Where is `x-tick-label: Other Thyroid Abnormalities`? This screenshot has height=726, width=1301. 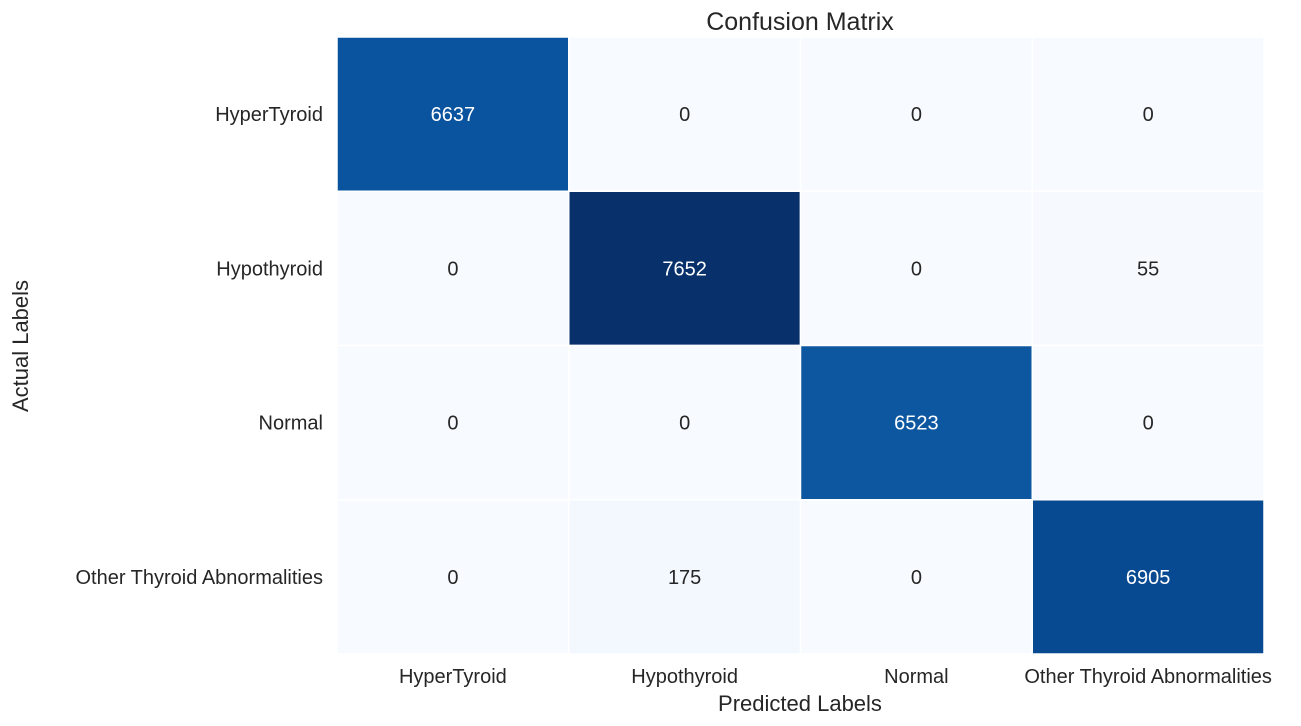
x-tick-label: Other Thyroid Abnormalities is located at coordinates (1148, 677).